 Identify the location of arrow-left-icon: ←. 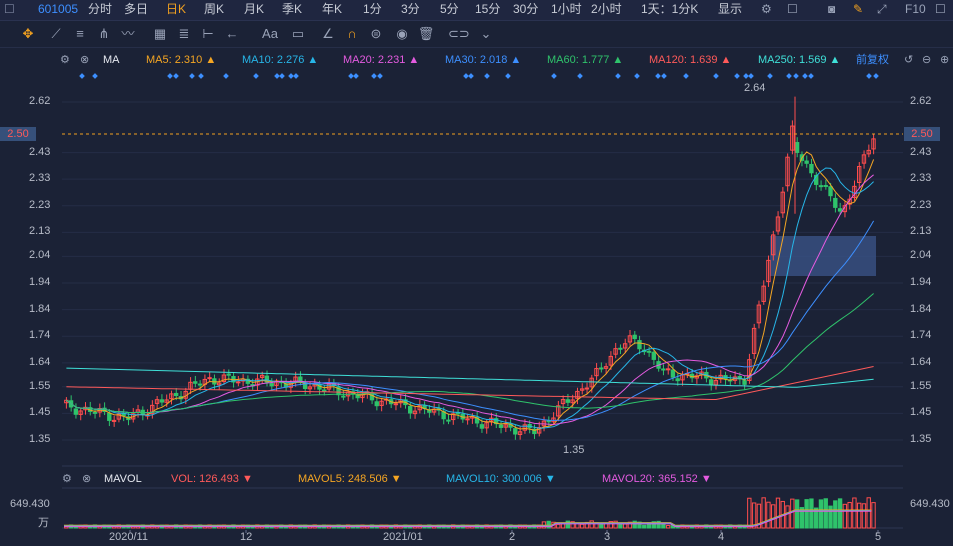
(232, 33).